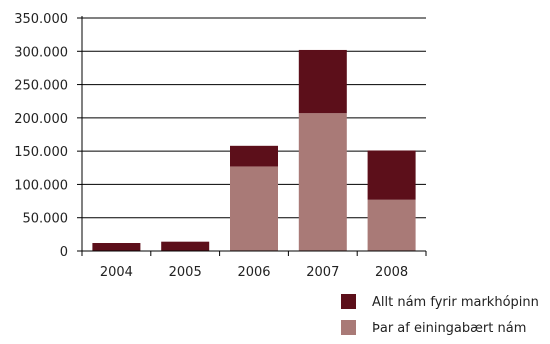  What do you see at coordinates (449, 328) in the screenshot?
I see `legend-label-credit: Þar af einingabært nám` at bounding box center [449, 328].